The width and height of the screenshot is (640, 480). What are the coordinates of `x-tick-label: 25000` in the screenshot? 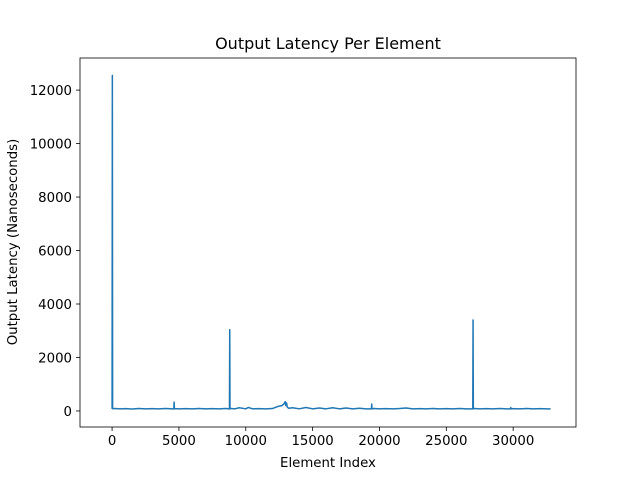 It's located at (446, 441).